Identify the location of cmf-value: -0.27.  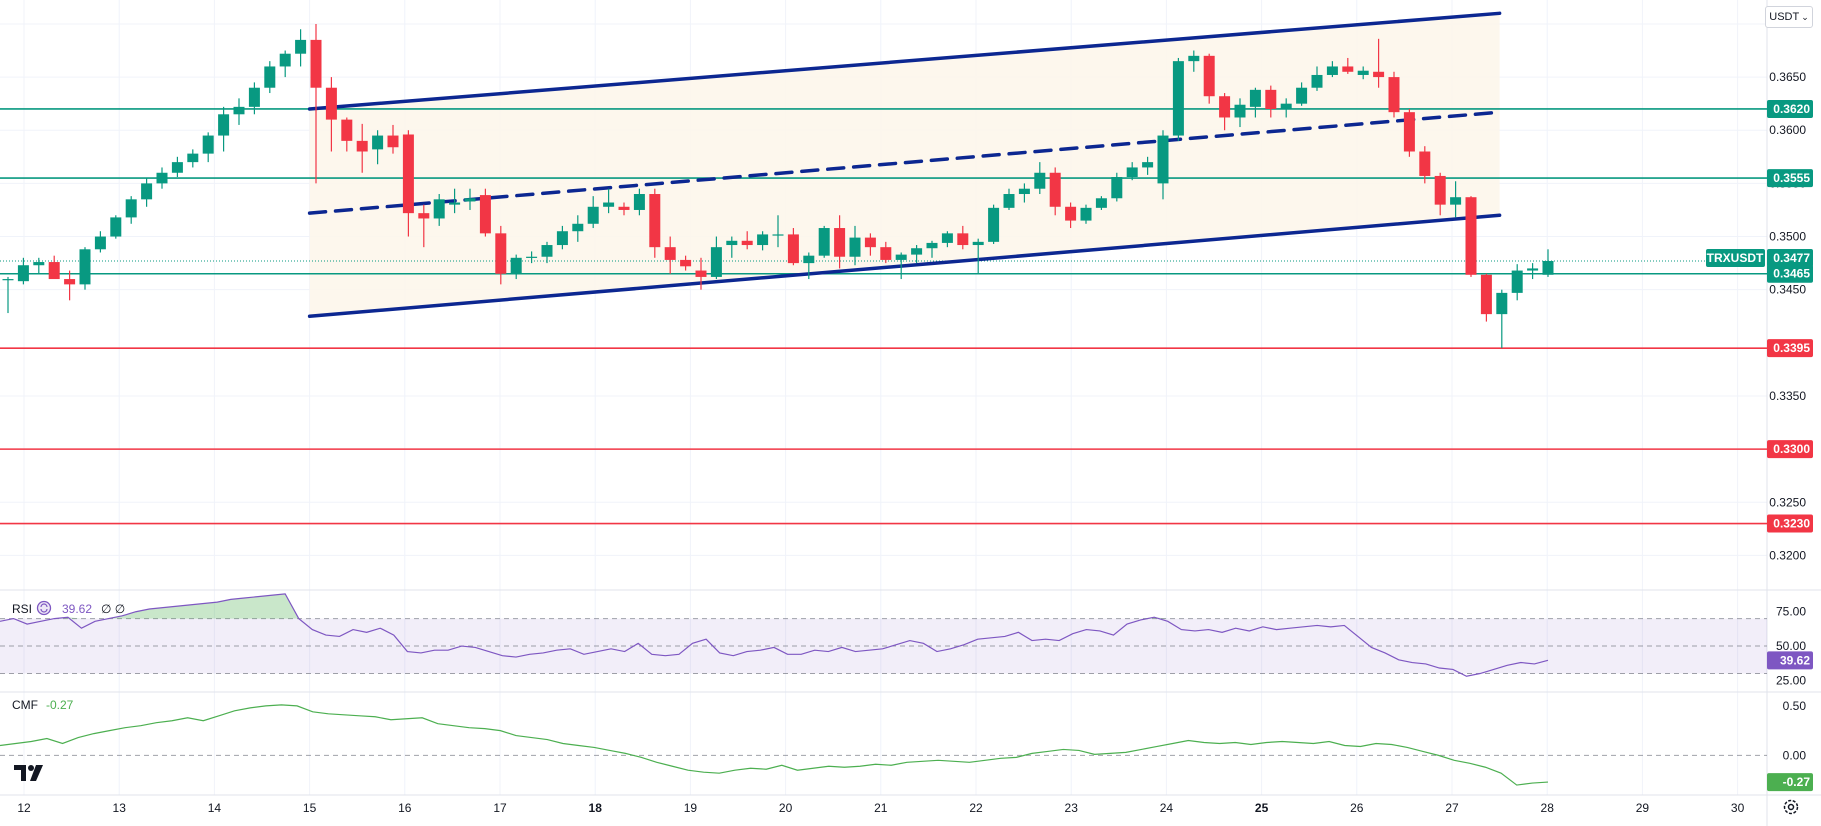
(60, 705).